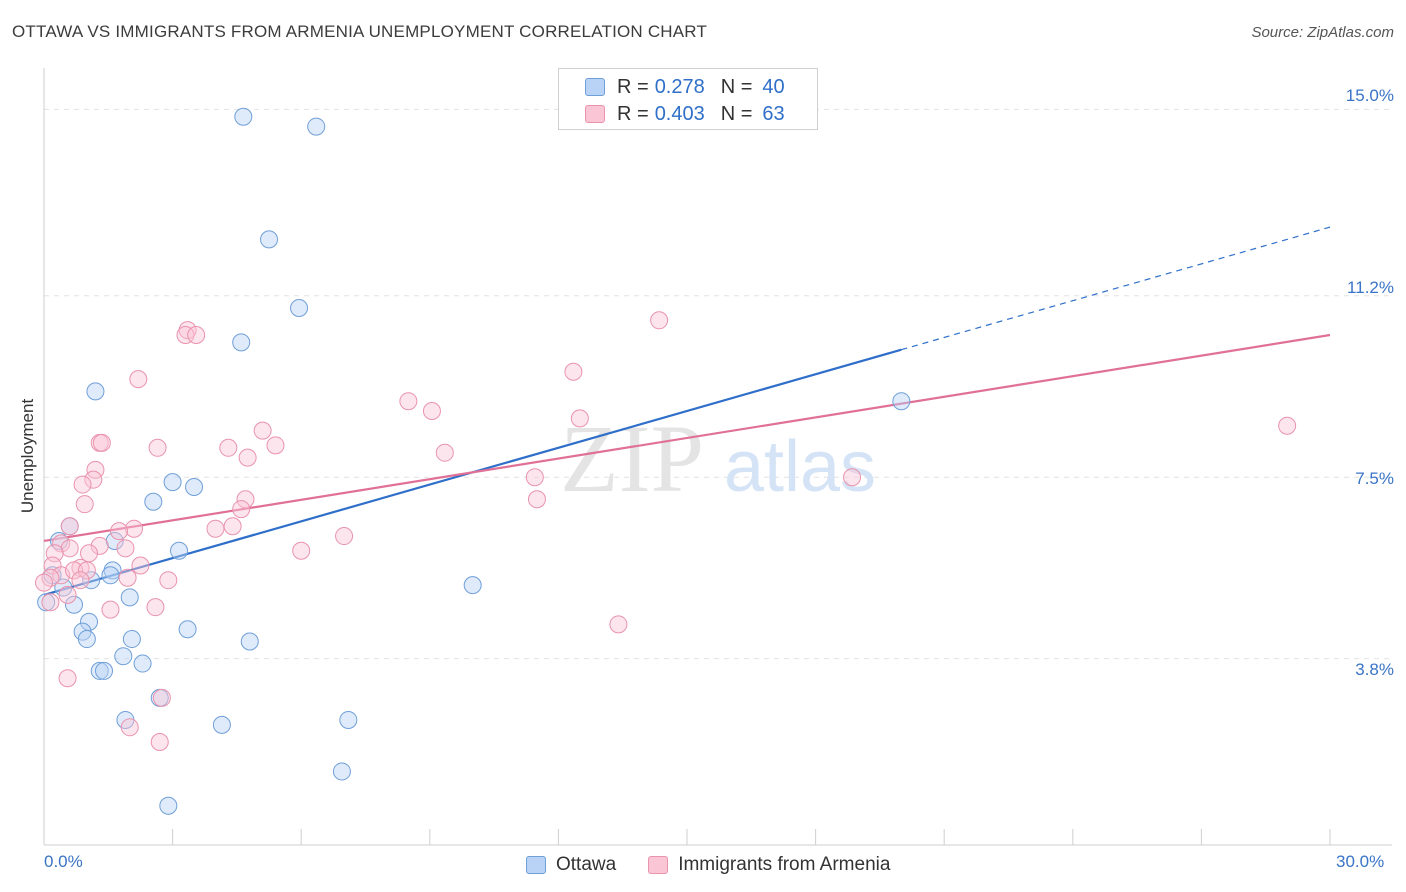 This screenshot has width=1406, height=892. Describe the element at coordinates (1322, 32) in the screenshot. I see `source-label: Source: ZipAtlas.com` at that location.